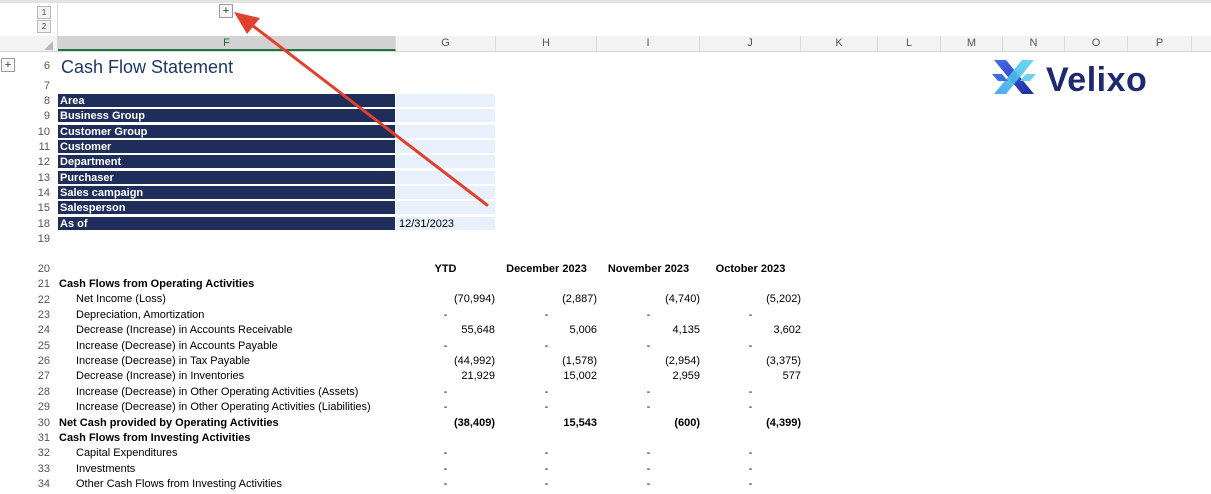  What do you see at coordinates (682, 361) in the screenshot?
I see `value-cell: (2,954)` at bounding box center [682, 361].